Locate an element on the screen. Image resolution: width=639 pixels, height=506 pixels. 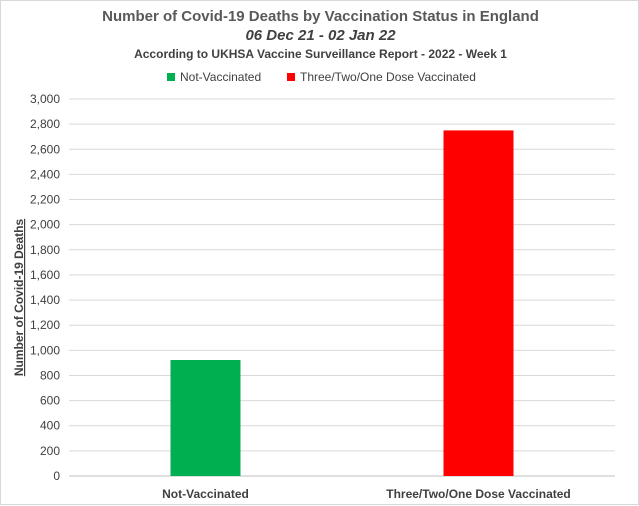
y-tick-label: 2,200 is located at coordinates (45, 200).